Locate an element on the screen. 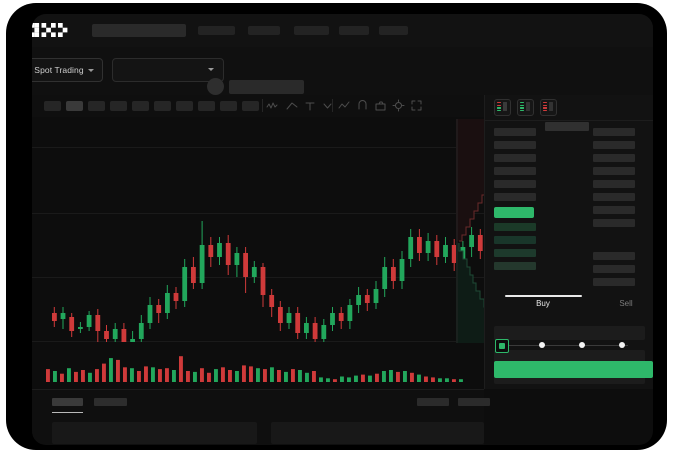 The height and width of the screenshot is (453, 673). compare-line-icon is located at coordinates (344, 105).